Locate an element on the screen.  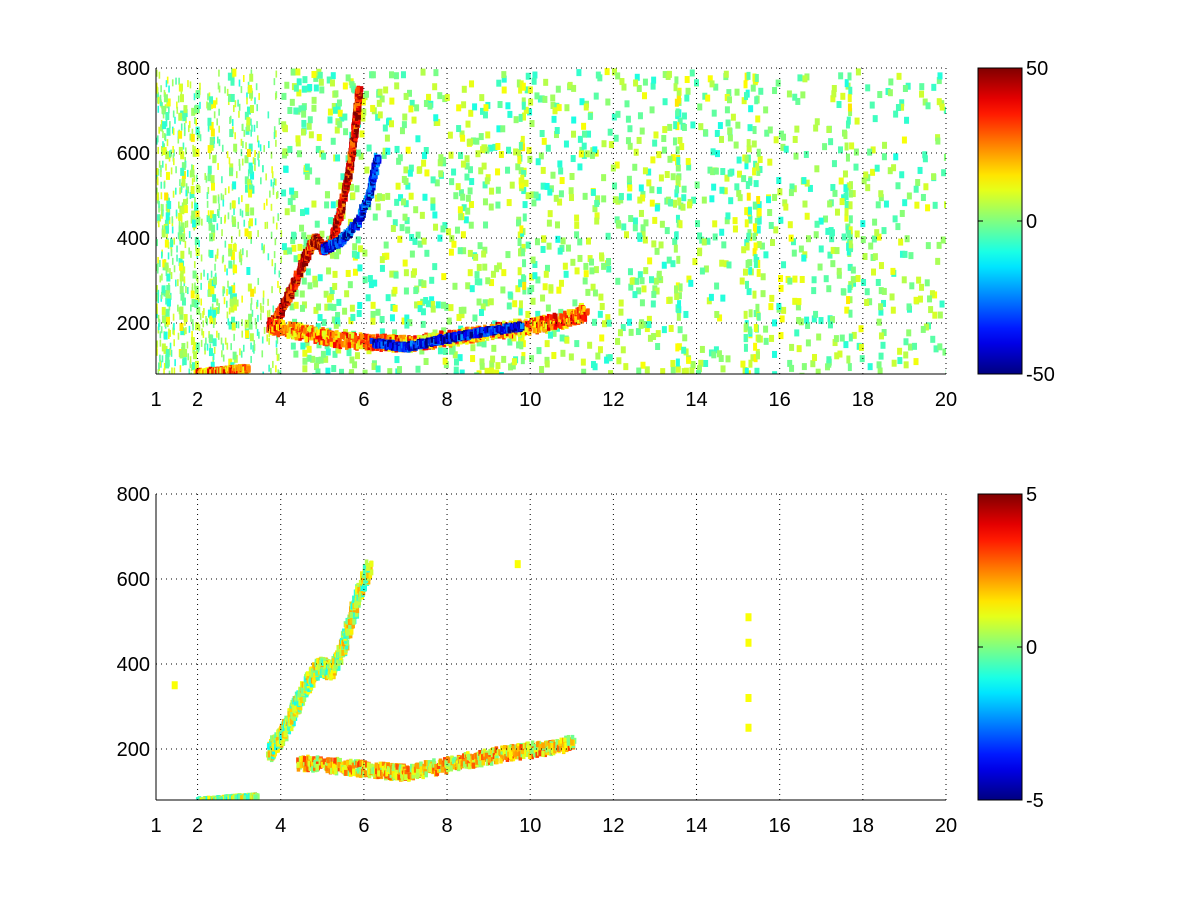
feature-cell is located at coordinates (322, 341).